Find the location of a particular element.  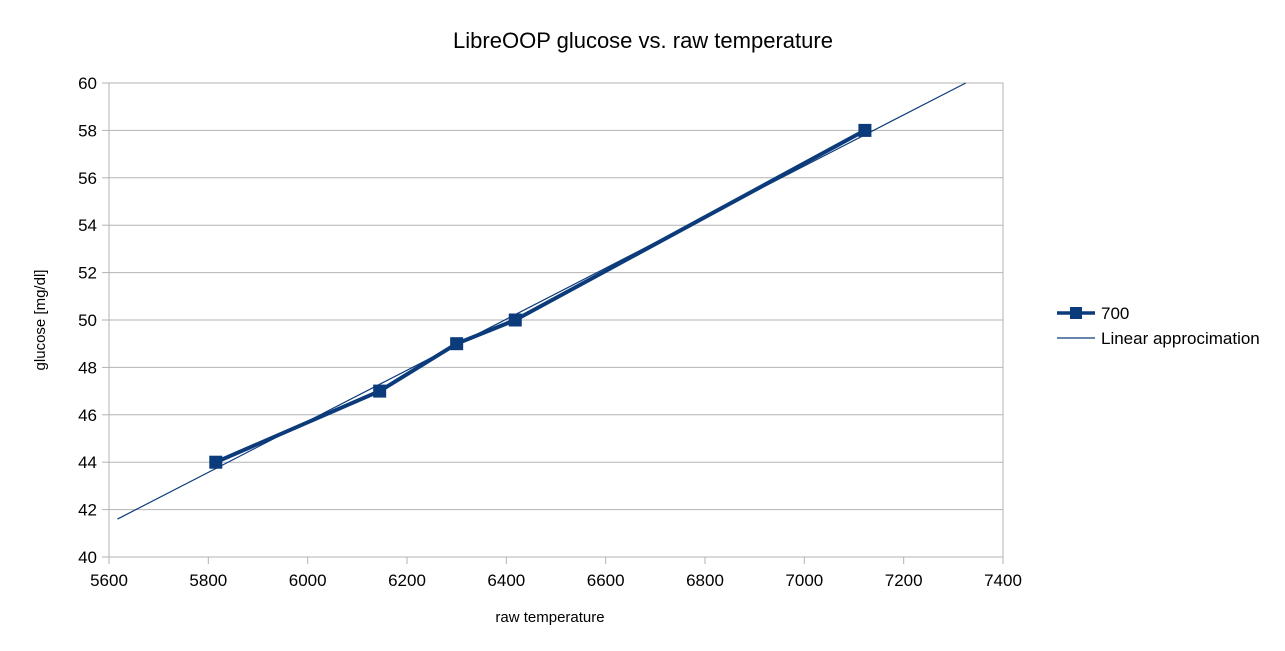

y-tick-label: 42 is located at coordinates (87, 510).